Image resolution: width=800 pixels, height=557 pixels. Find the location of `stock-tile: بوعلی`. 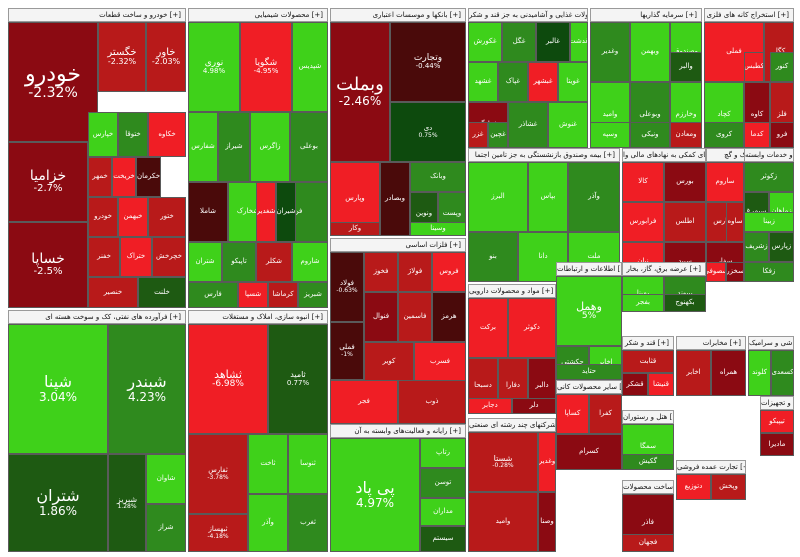

stock-tile: بوعلی is located at coordinates (309, 147).